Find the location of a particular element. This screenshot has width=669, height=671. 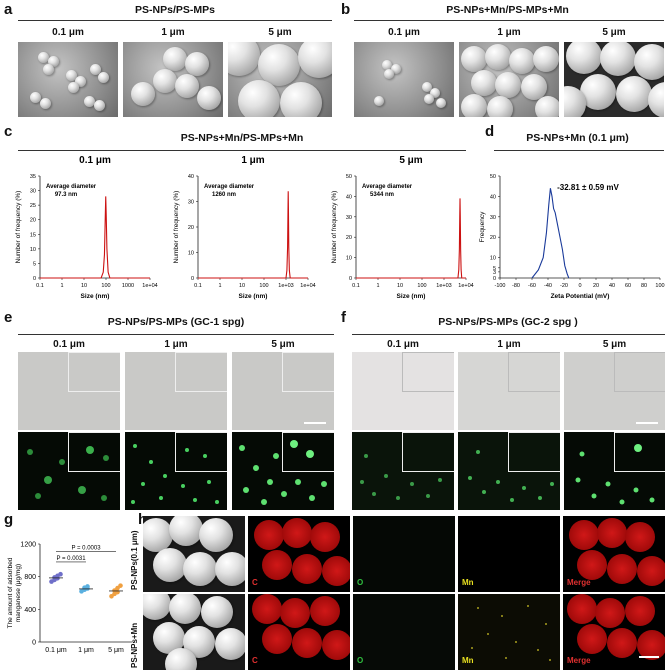

brightfield-e-5um is located at coordinates (283, 391).